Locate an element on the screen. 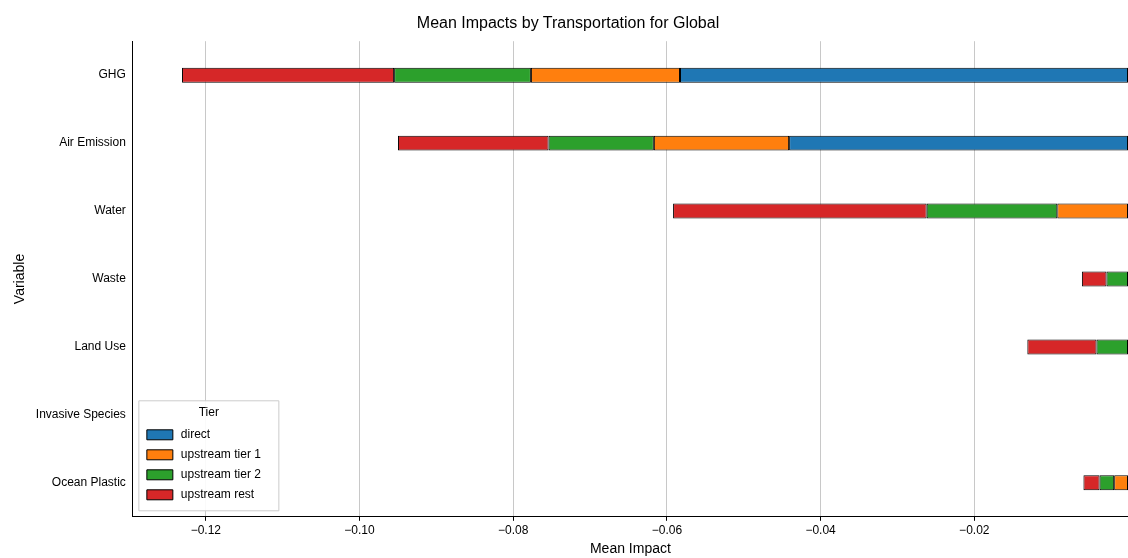 The height and width of the screenshot is (558, 1128). legend-label: upstream rest is located at coordinates (217, 494).